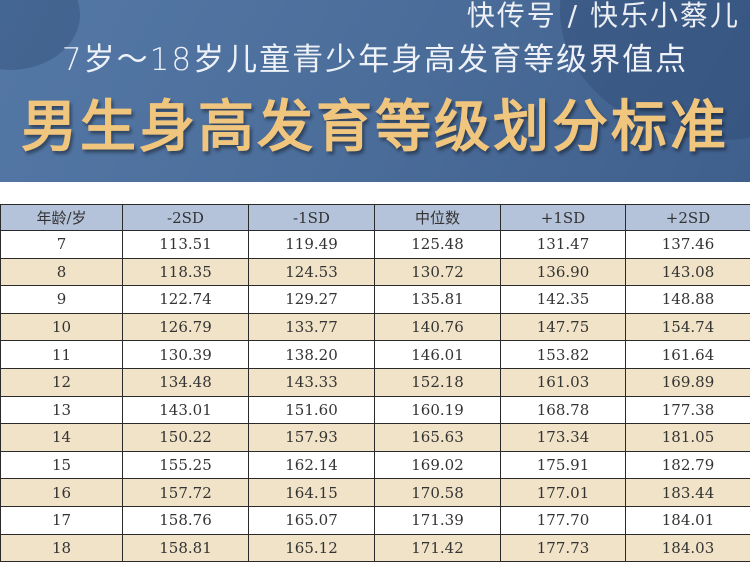 The image size is (750, 562). I want to click on table-cell: 137.46, so click(688, 245).